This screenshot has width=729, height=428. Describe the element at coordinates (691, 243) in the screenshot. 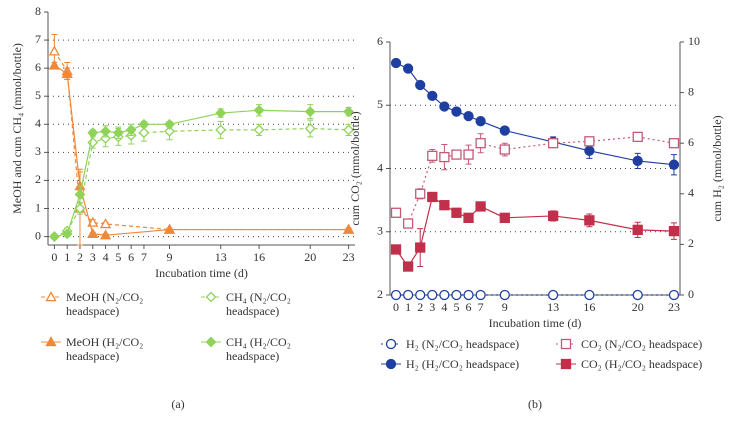

I see `y2-tick-label: 2` at that location.